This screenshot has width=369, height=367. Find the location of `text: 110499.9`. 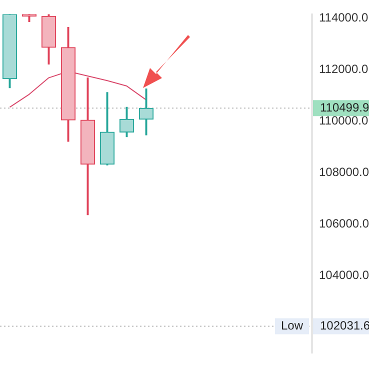

text: 110499.9 is located at coordinates (344, 107).